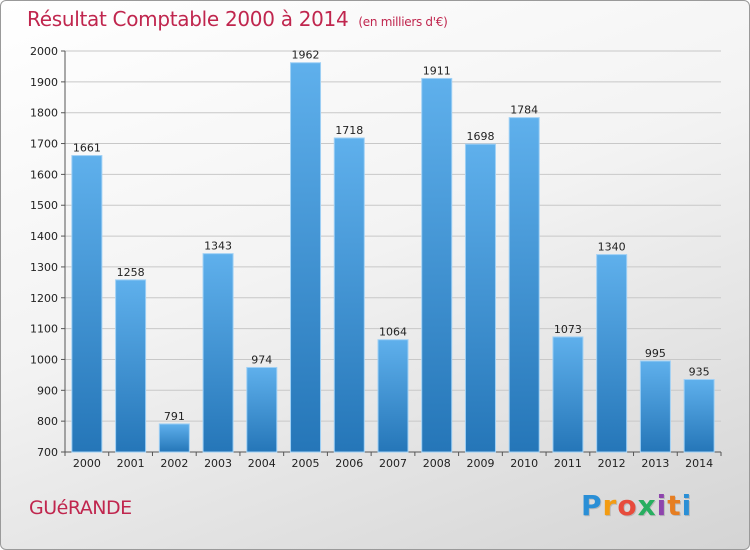 The width and height of the screenshot is (750, 550). What do you see at coordinates (87, 148) in the screenshot?
I see `value-label-2000: 1661` at bounding box center [87, 148].